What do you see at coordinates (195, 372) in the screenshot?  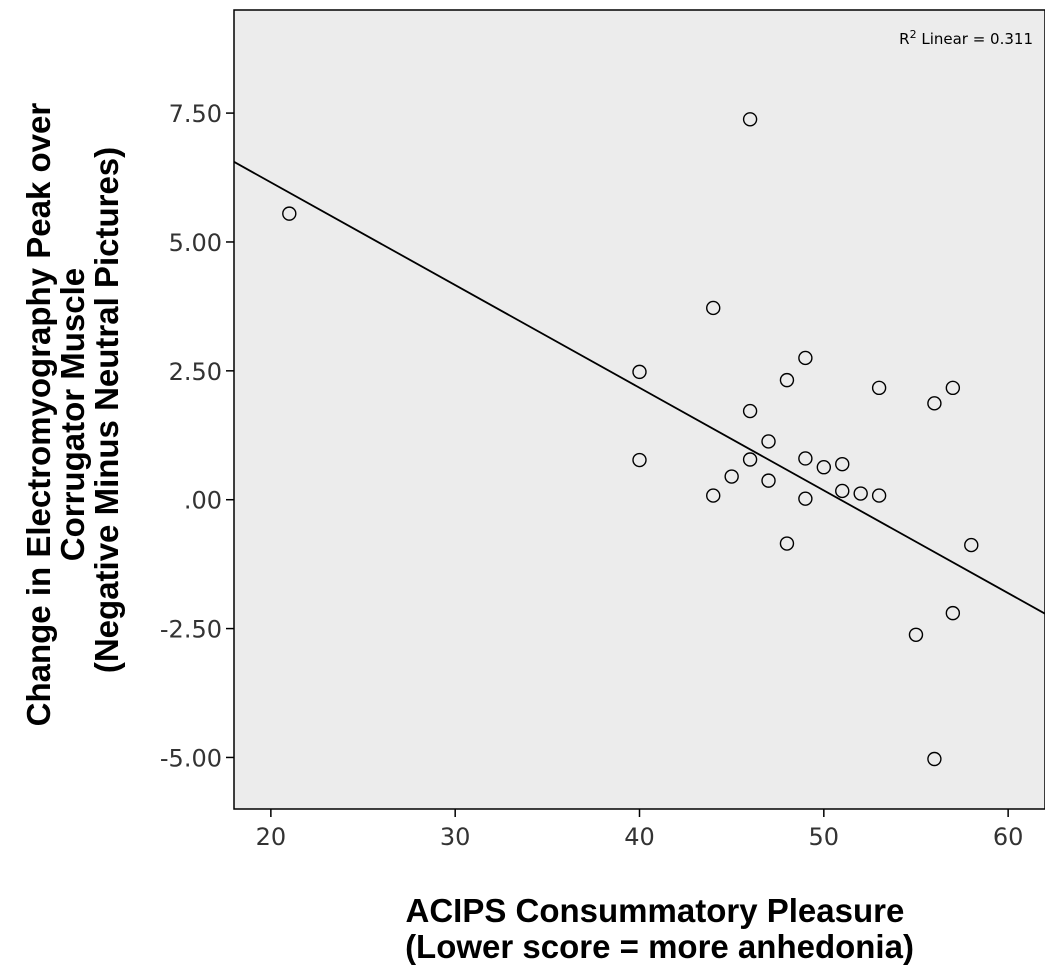 I see `y-tick-label: 2.50` at bounding box center [195, 372].